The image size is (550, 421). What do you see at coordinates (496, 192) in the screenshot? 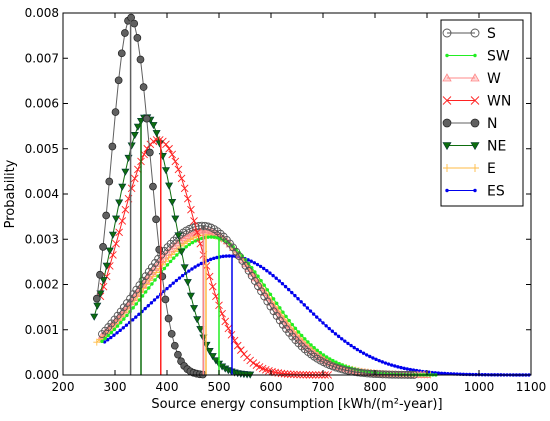
I see `legend-label: ES` at bounding box center [496, 192].